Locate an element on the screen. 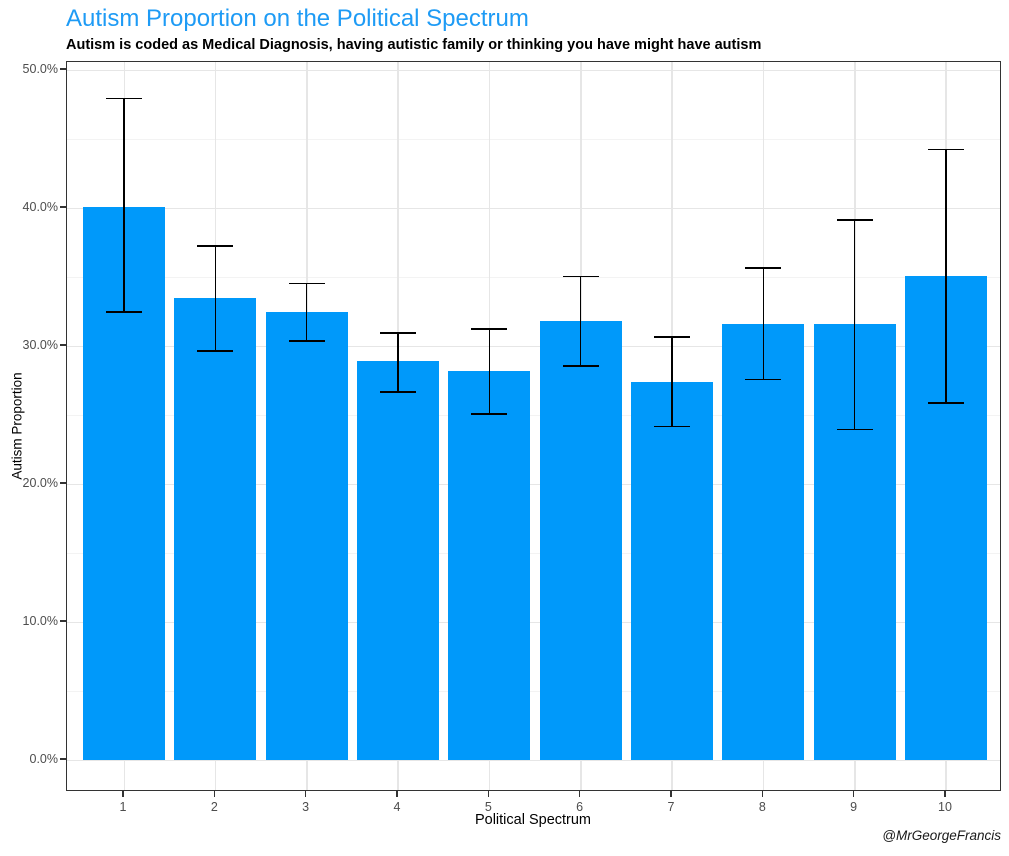 The height and width of the screenshot is (856, 1009). y-tick-label: 50.0% is located at coordinates (40, 68).